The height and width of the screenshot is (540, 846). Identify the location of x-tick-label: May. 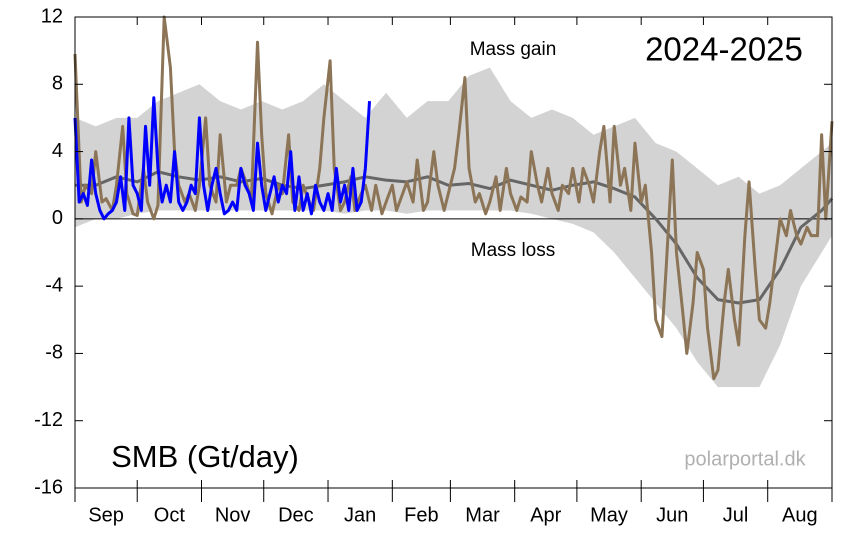
(609, 515).